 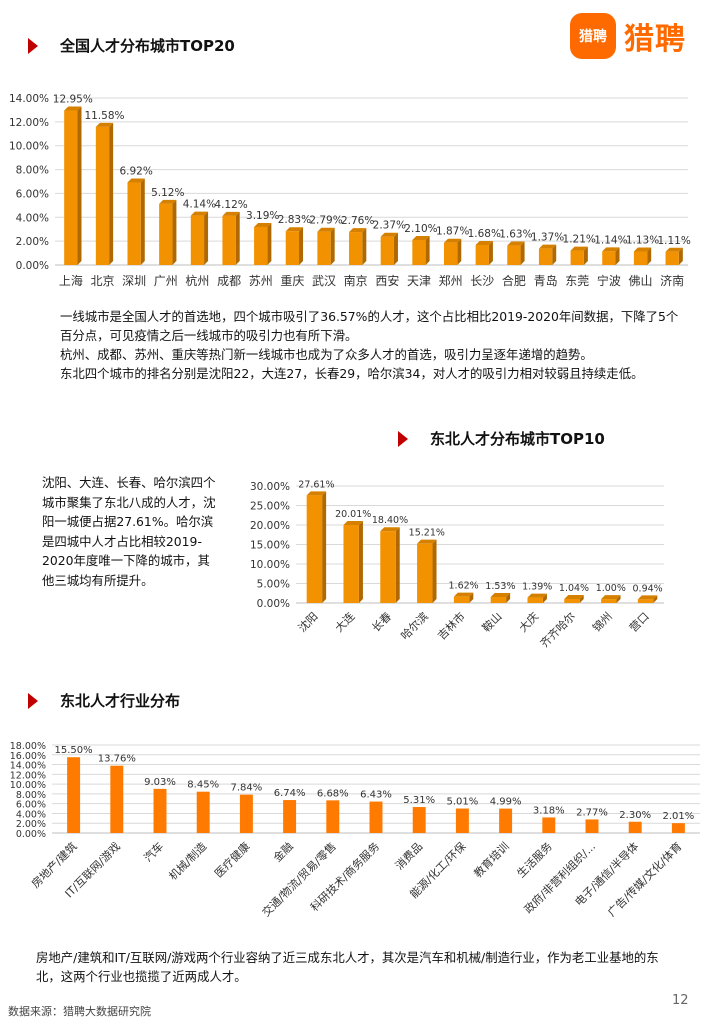 I want to click on chart1-value-label: 11.58%, so click(x=104, y=116).